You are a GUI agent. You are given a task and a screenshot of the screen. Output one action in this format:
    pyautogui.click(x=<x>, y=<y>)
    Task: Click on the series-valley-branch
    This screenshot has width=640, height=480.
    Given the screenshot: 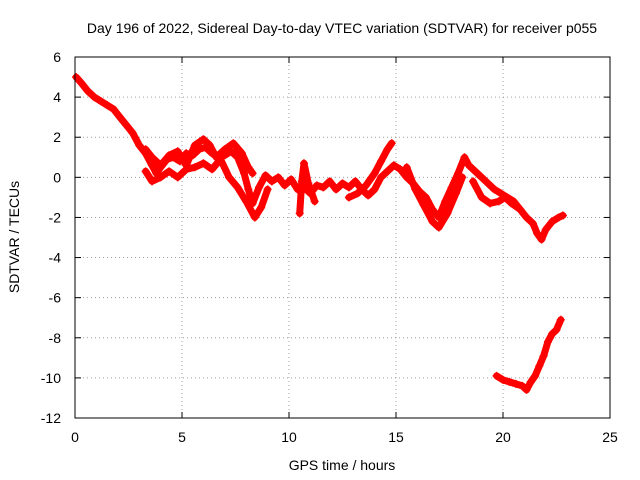 What is the action you would take?
    pyautogui.click(x=434, y=197)
    